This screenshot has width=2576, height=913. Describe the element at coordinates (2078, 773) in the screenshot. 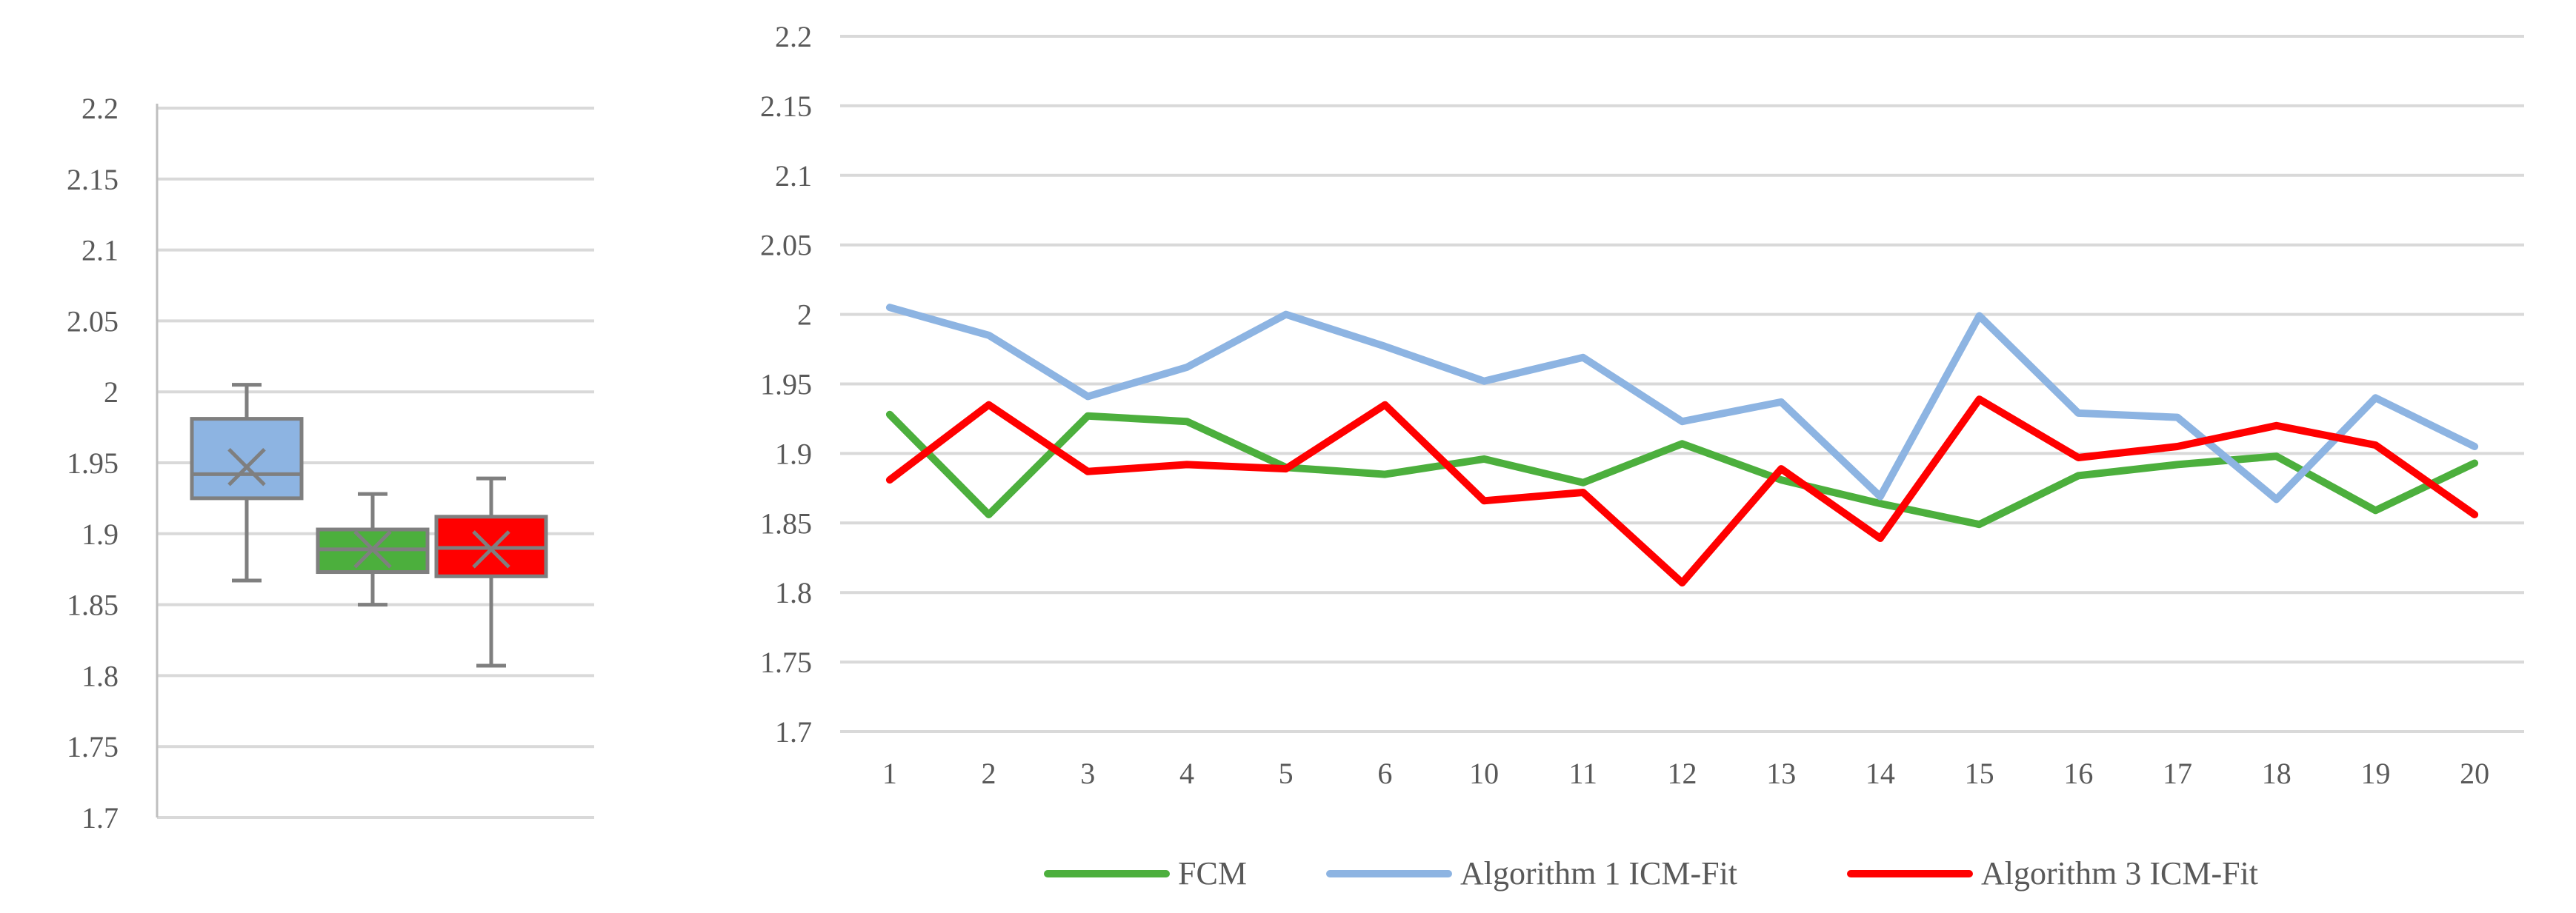

I see `line-x-tick-label: 16` at that location.